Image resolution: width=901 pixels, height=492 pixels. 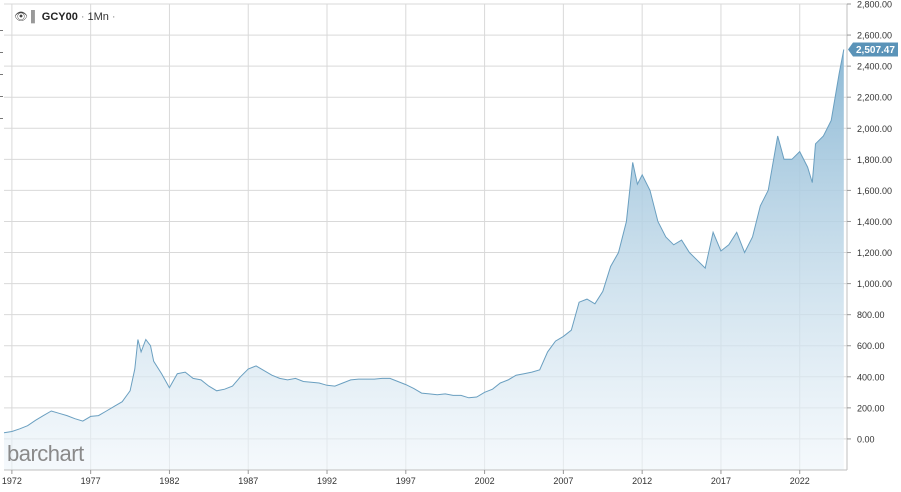 I want to click on y-tick-label: 2,800.00, so click(x=874, y=5).